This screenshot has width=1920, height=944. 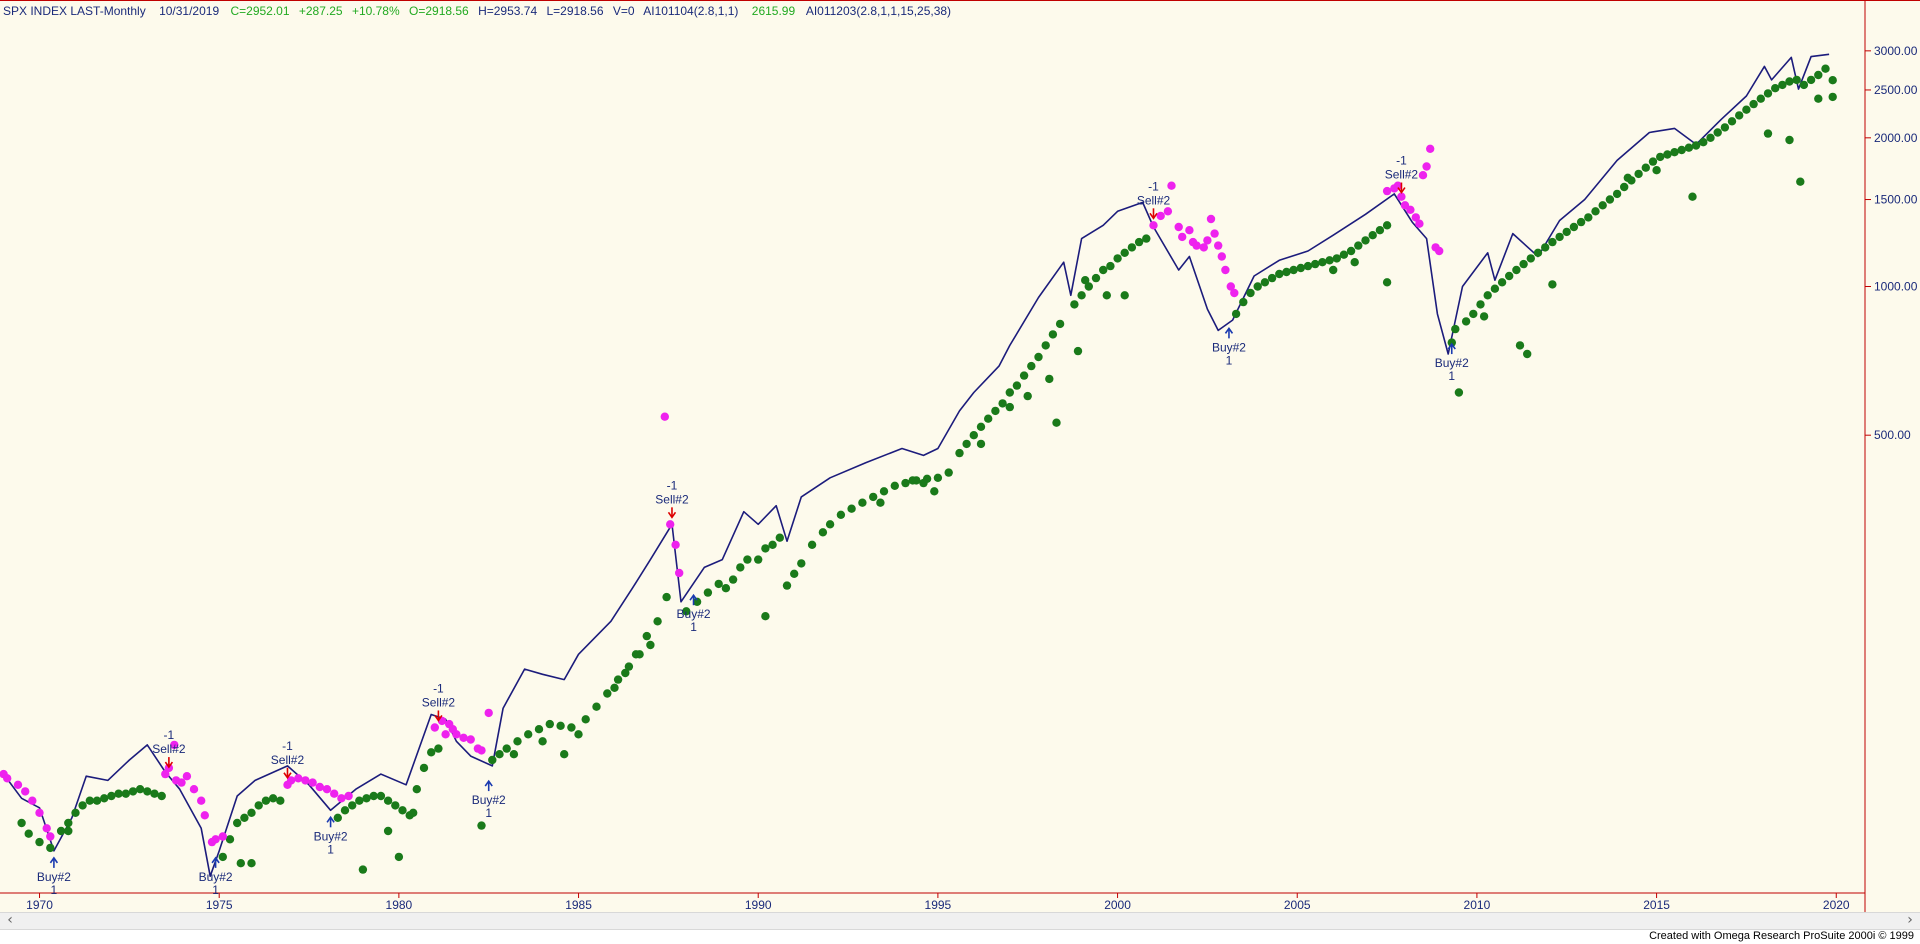 What do you see at coordinates (54, 876) in the screenshot?
I see `buy-signal: Buy#21` at bounding box center [54, 876].